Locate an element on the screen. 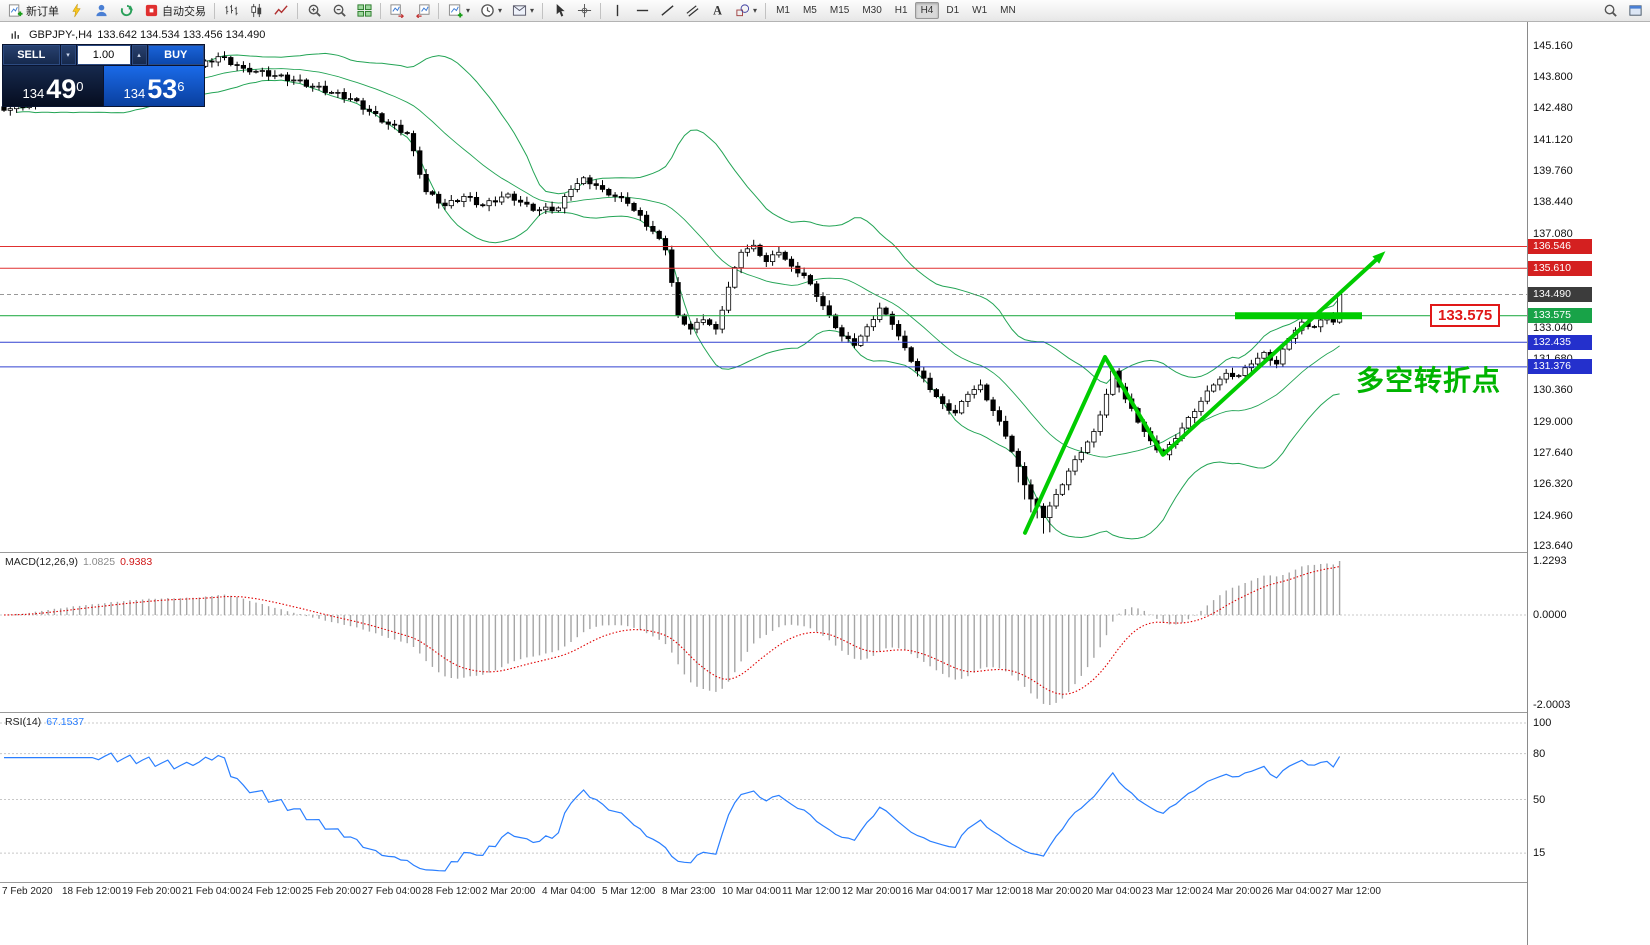 This screenshot has height=945, width=1650. periods-button: ▾ is located at coordinates (490, 10).